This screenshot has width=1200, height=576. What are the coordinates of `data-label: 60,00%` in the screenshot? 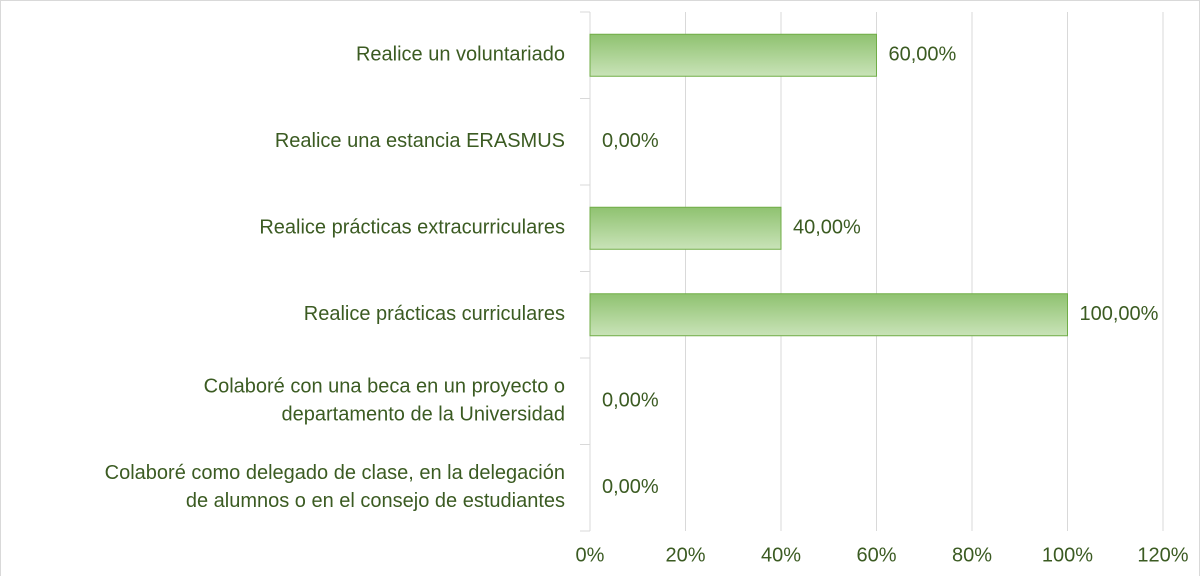 It's located at (923, 55).